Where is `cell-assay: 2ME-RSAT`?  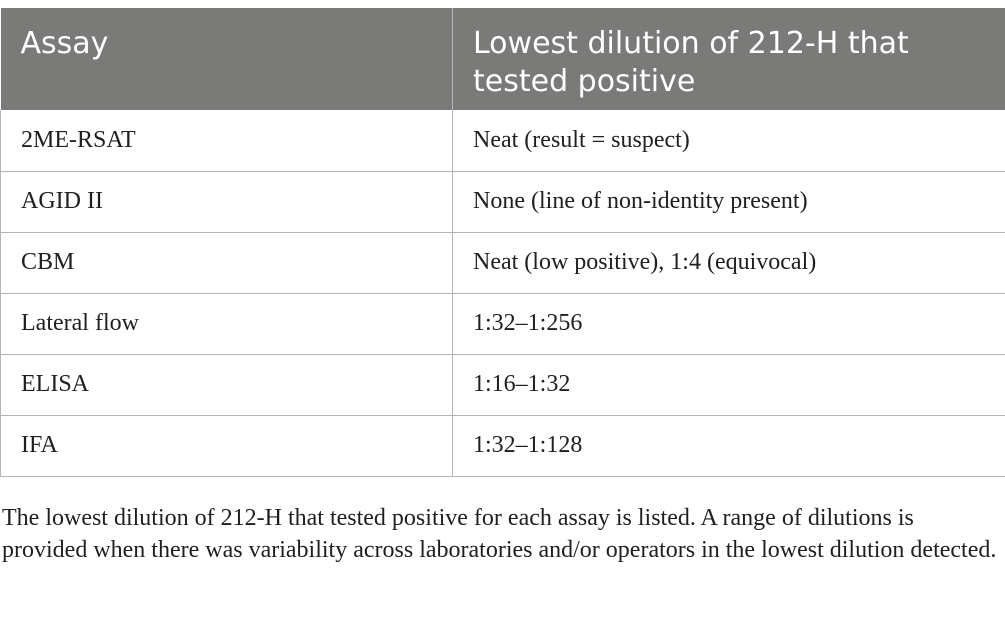 cell-assay: 2ME-RSAT is located at coordinates (226, 141).